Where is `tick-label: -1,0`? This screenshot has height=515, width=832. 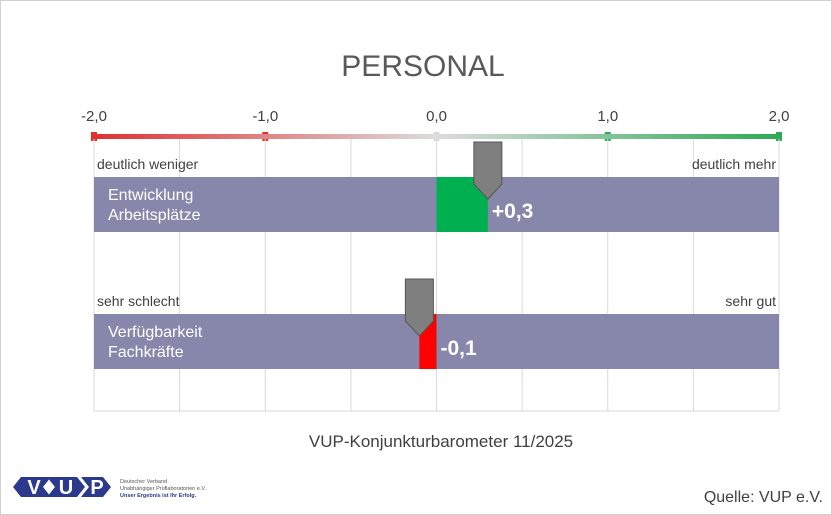
tick-label: -1,0 is located at coordinates (265, 116).